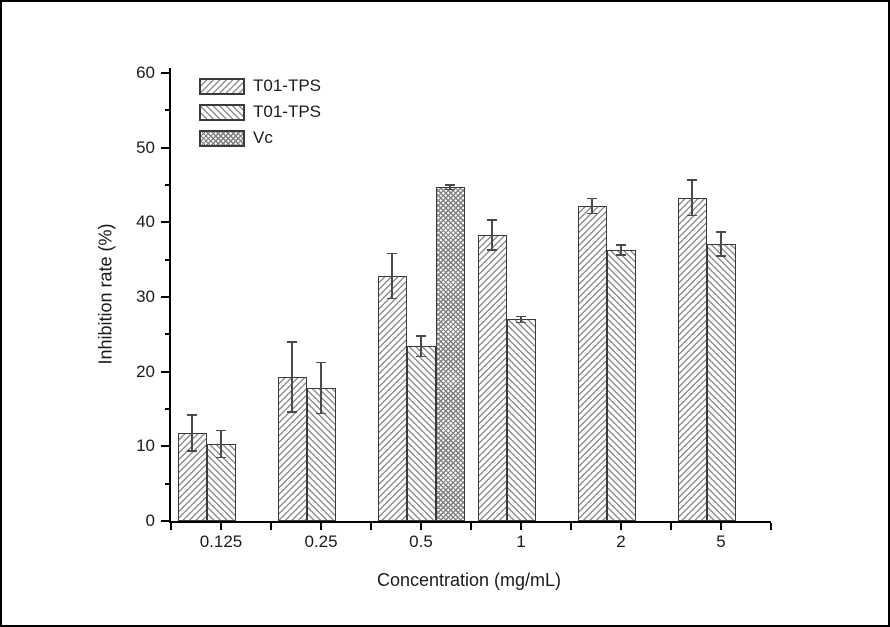 The image size is (890, 627). I want to click on x-tick-label: 2, so click(621, 541).